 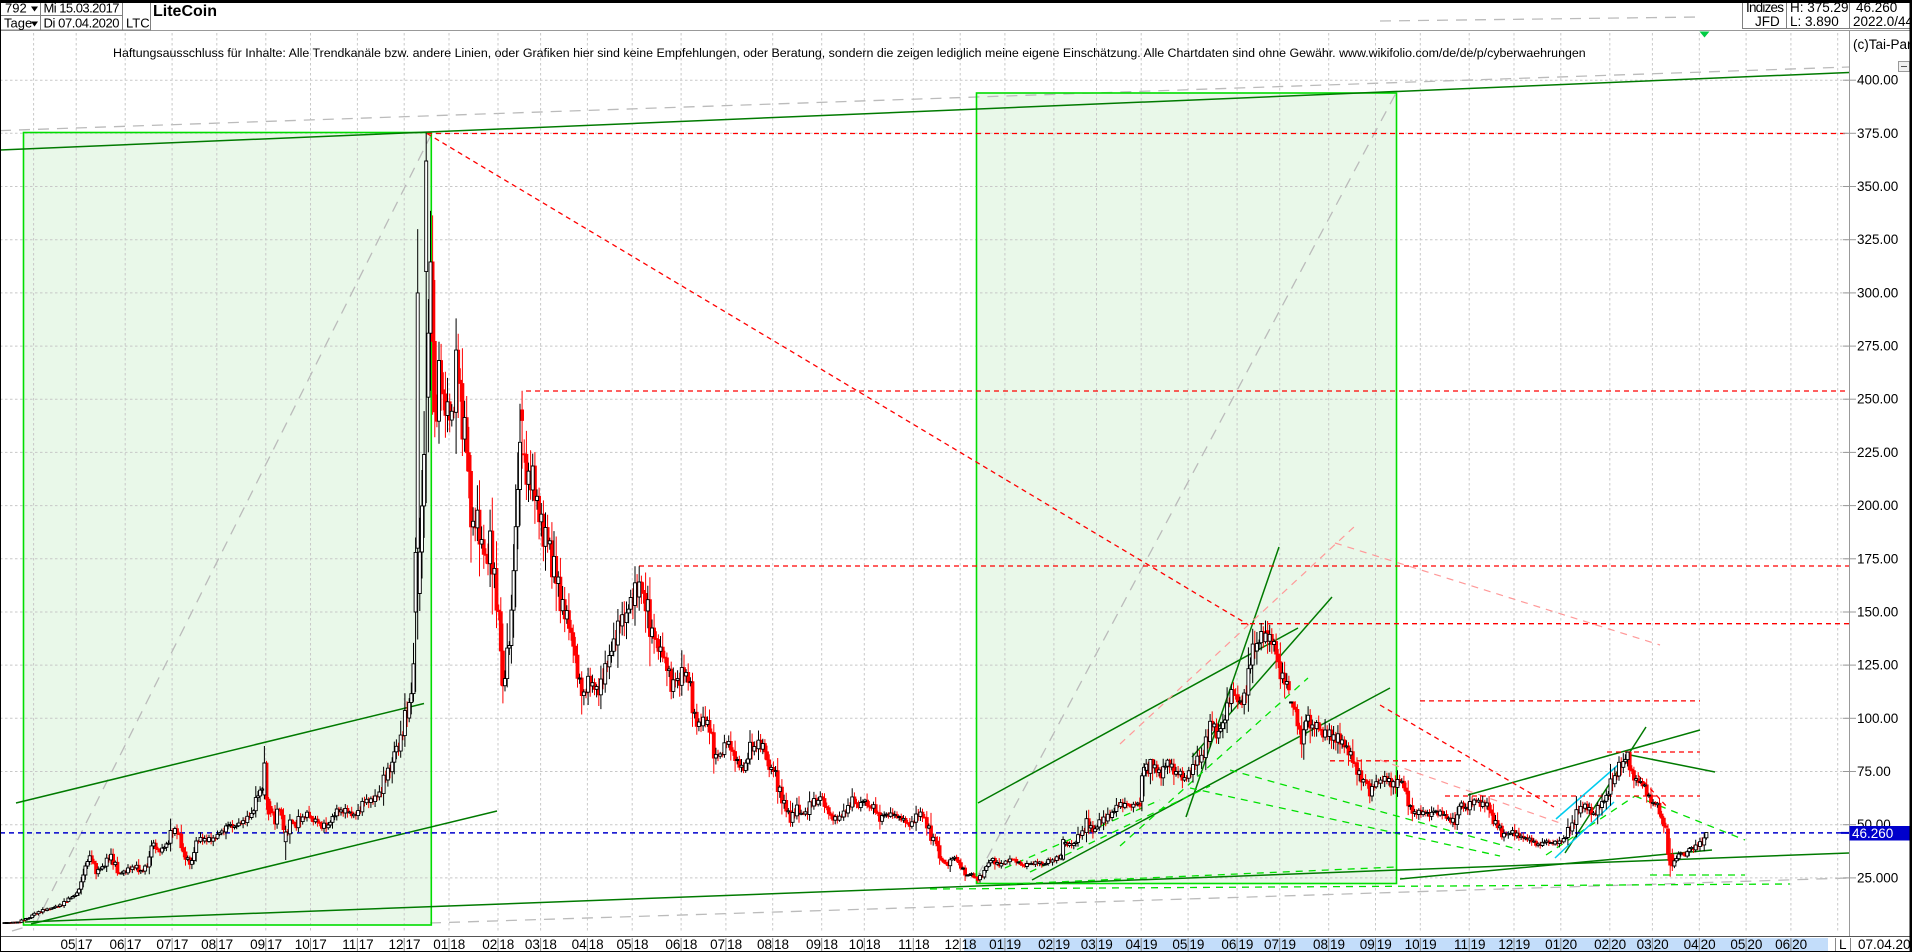 I want to click on svg-text: JFD, so click(x=1767, y=21).